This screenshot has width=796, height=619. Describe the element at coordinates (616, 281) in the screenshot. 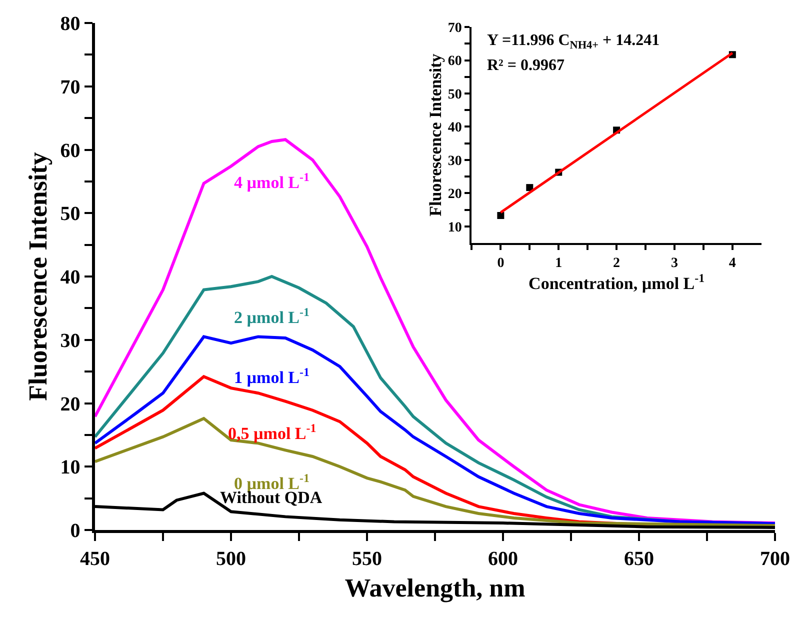

I see `x-axis-title: Concentration, µmol L$^{-1}$` at that location.